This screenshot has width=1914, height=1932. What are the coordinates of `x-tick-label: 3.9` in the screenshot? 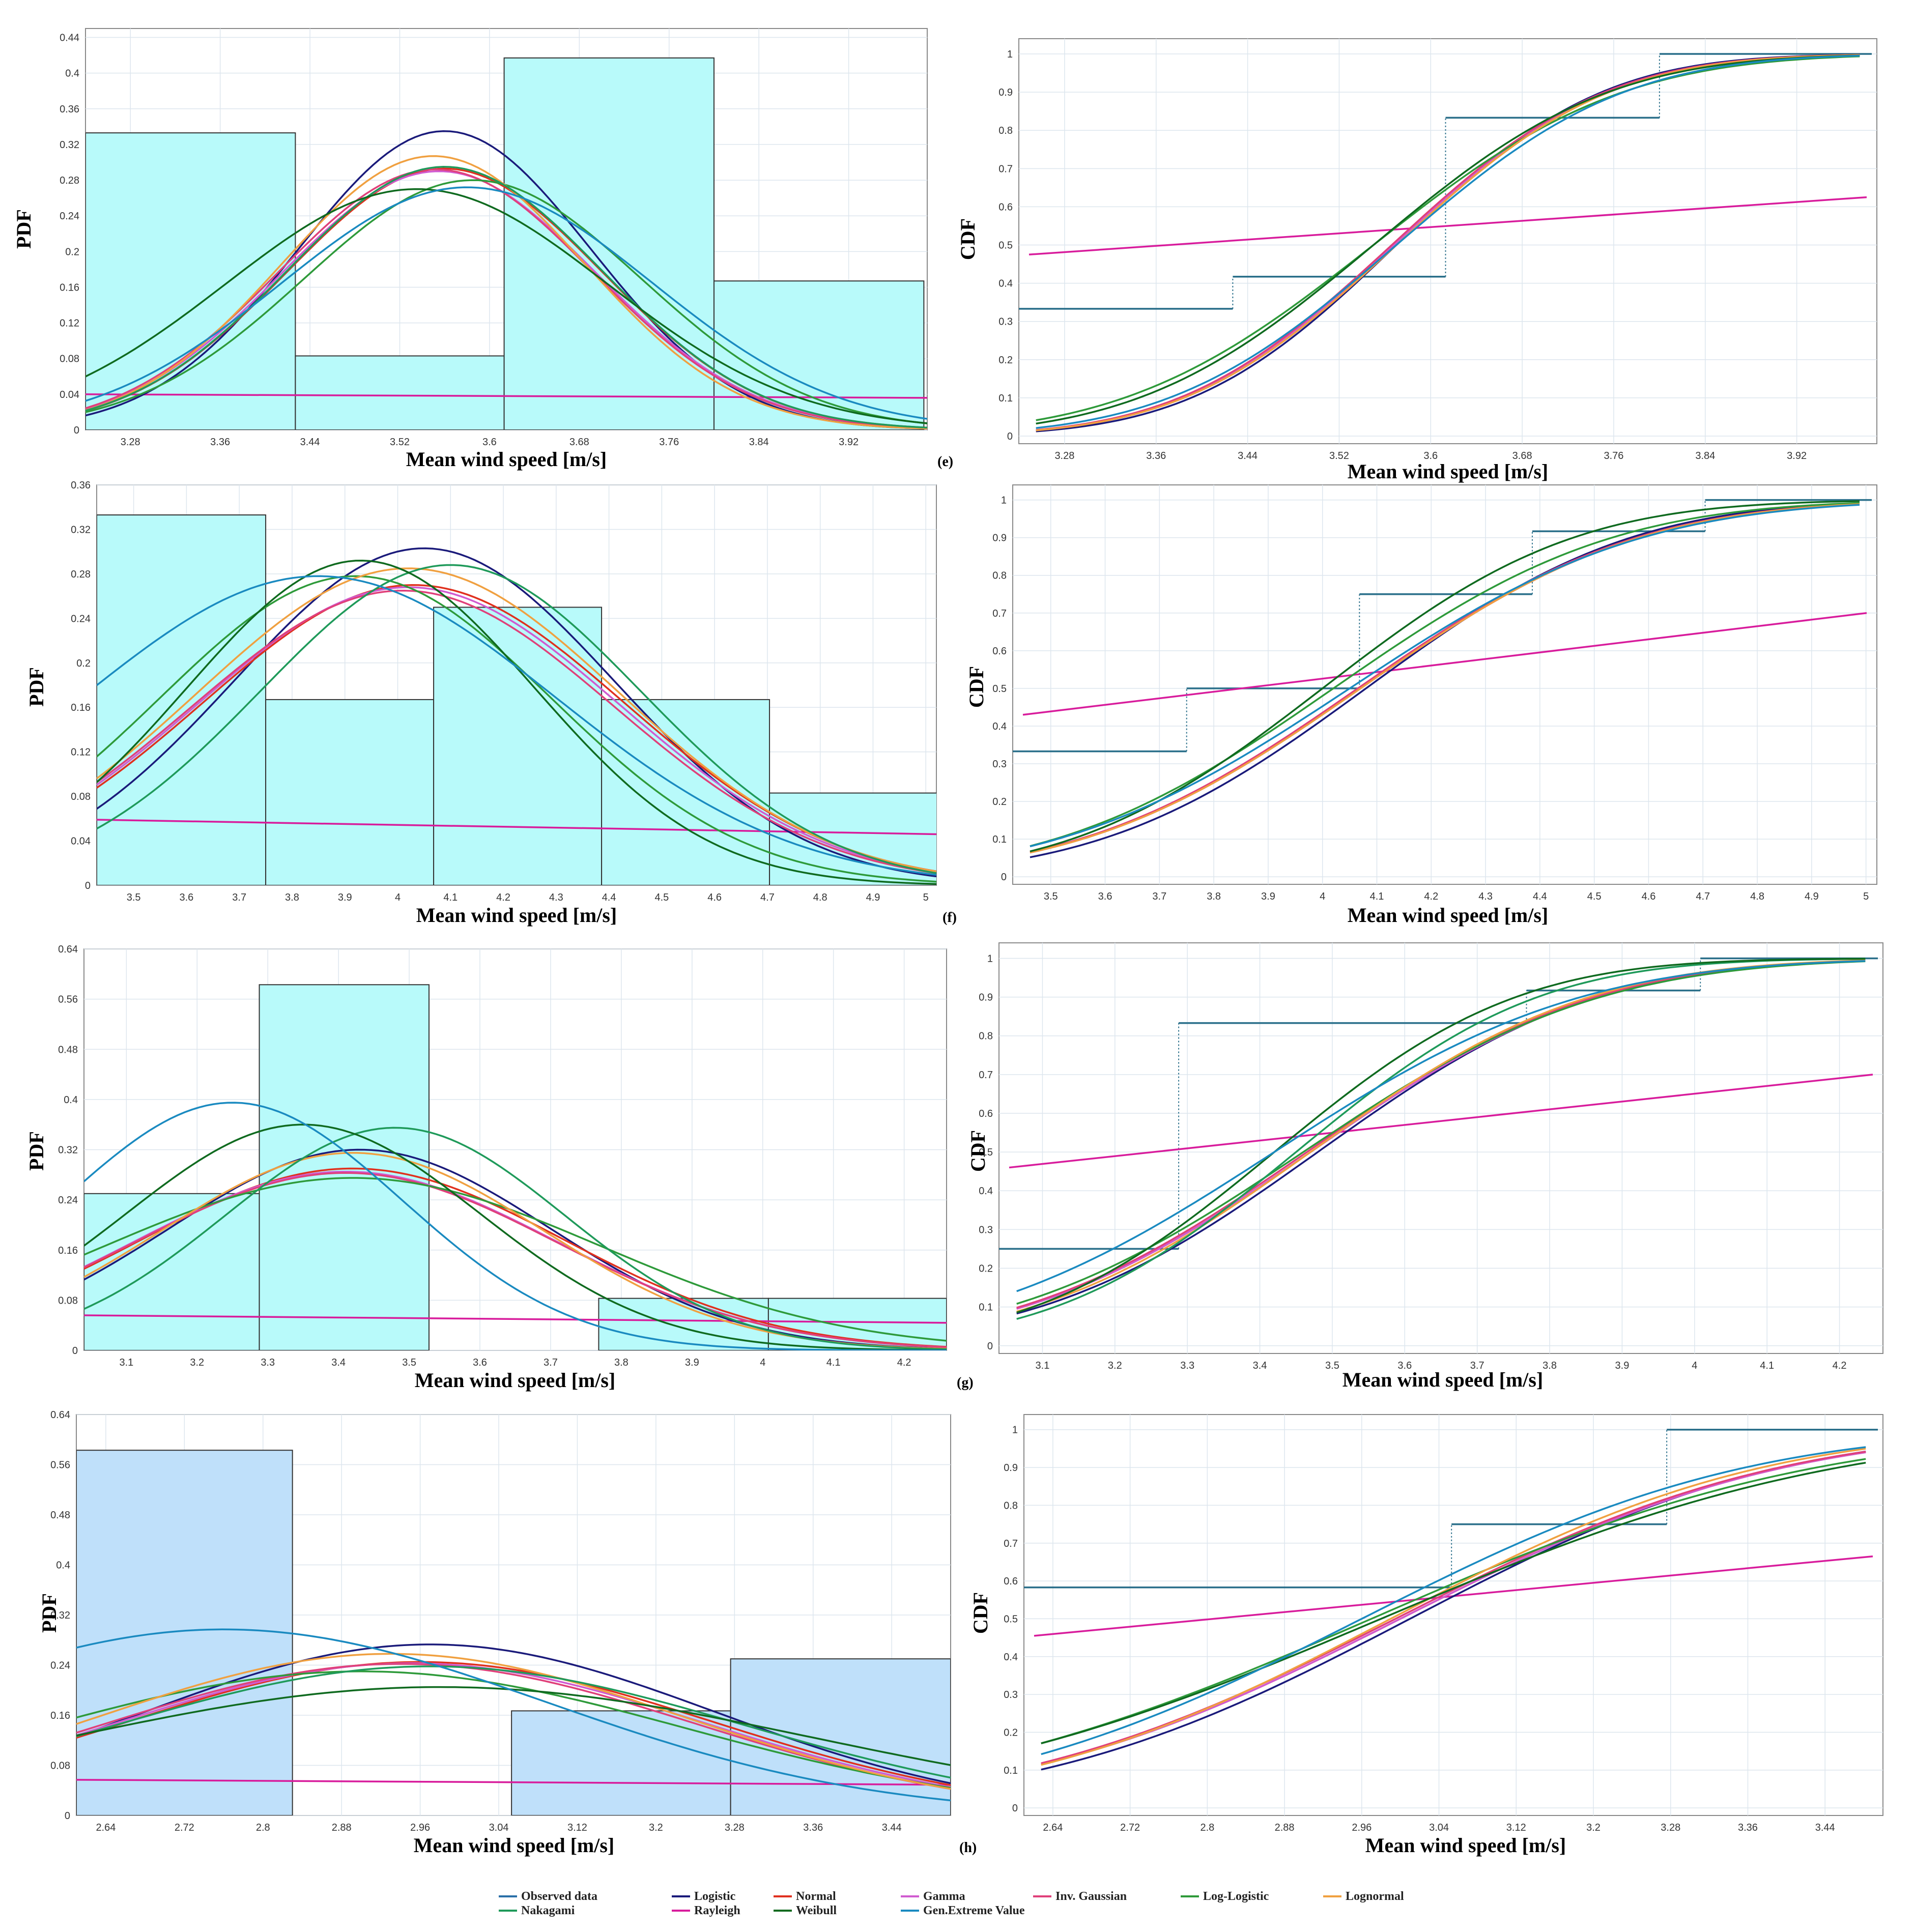 It's located at (345, 898).